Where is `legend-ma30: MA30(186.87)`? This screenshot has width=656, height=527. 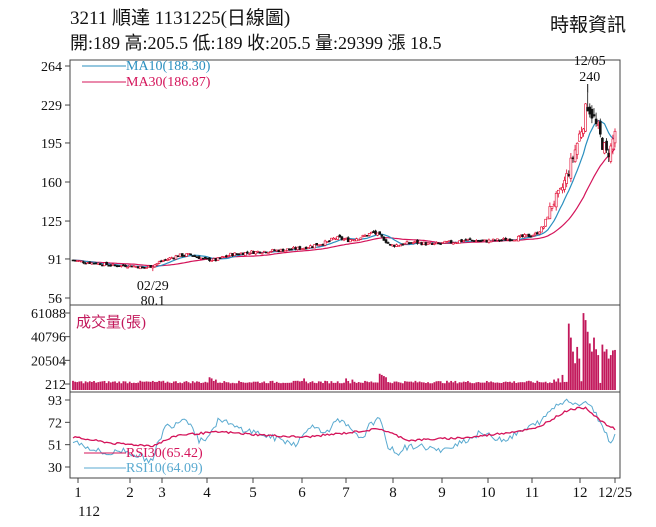
legend-ma30: MA30(186.87) is located at coordinates (168, 82).